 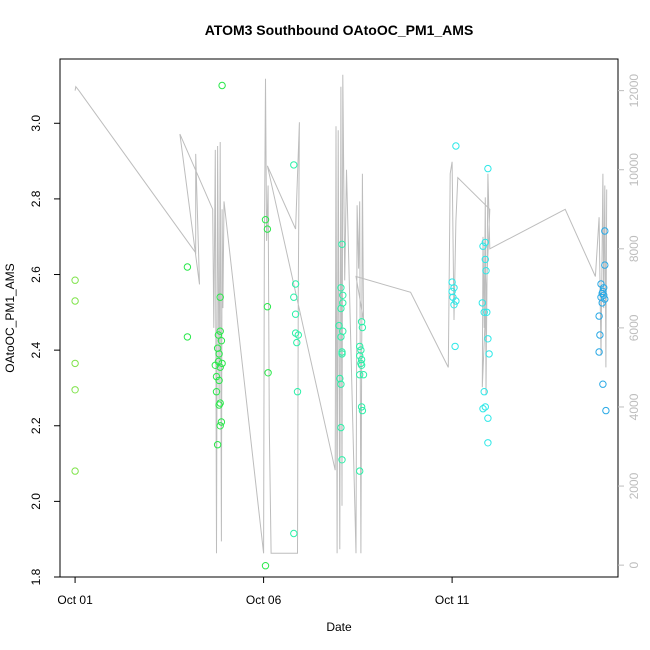 I want to click on y2-tick-label: 0, so click(x=634, y=564).